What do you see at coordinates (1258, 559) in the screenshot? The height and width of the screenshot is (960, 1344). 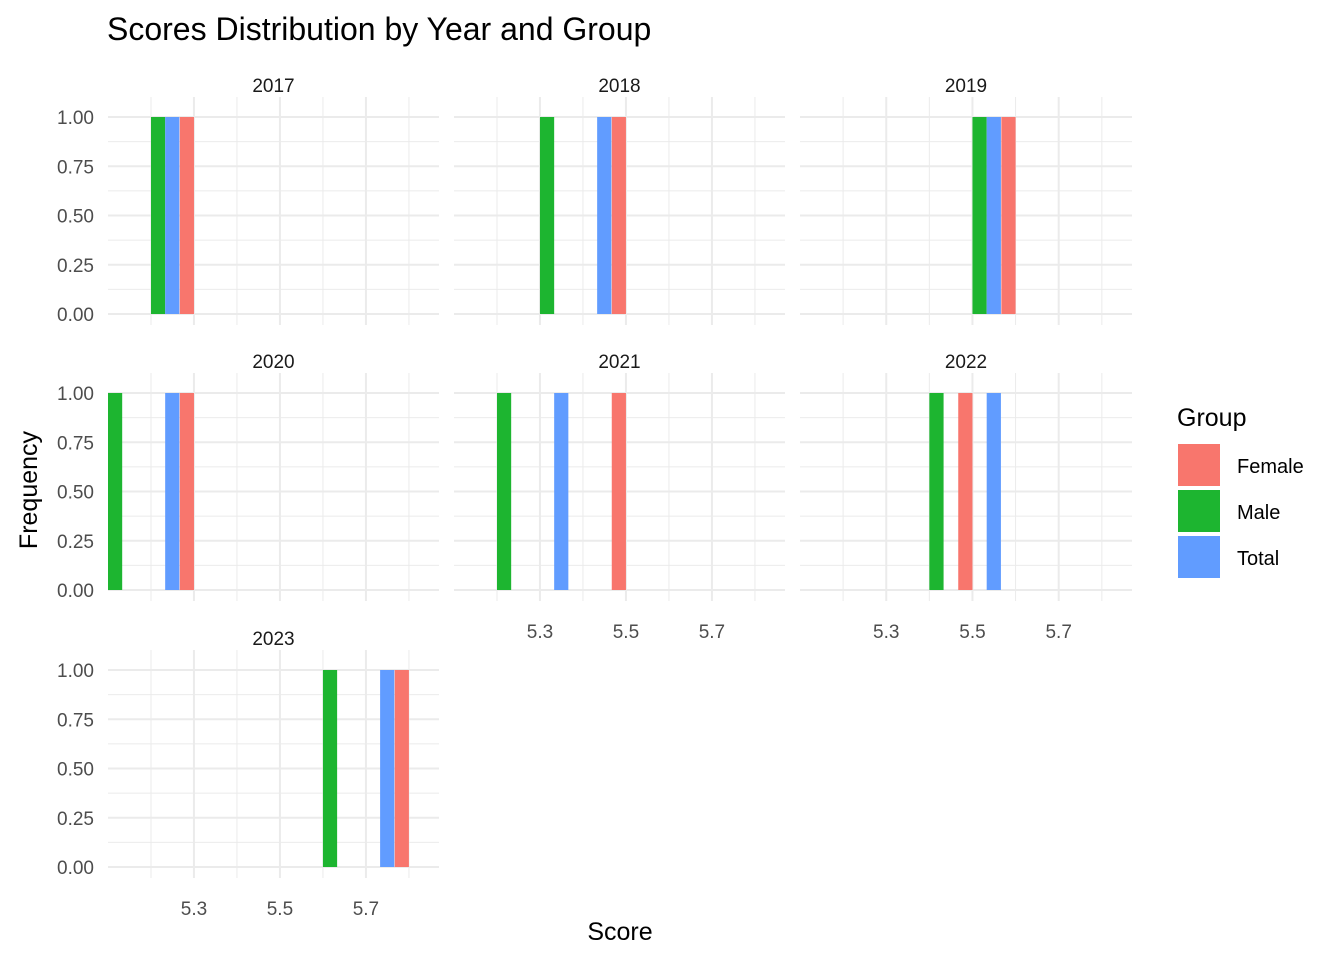 I see `legend-label: Total` at bounding box center [1258, 559].